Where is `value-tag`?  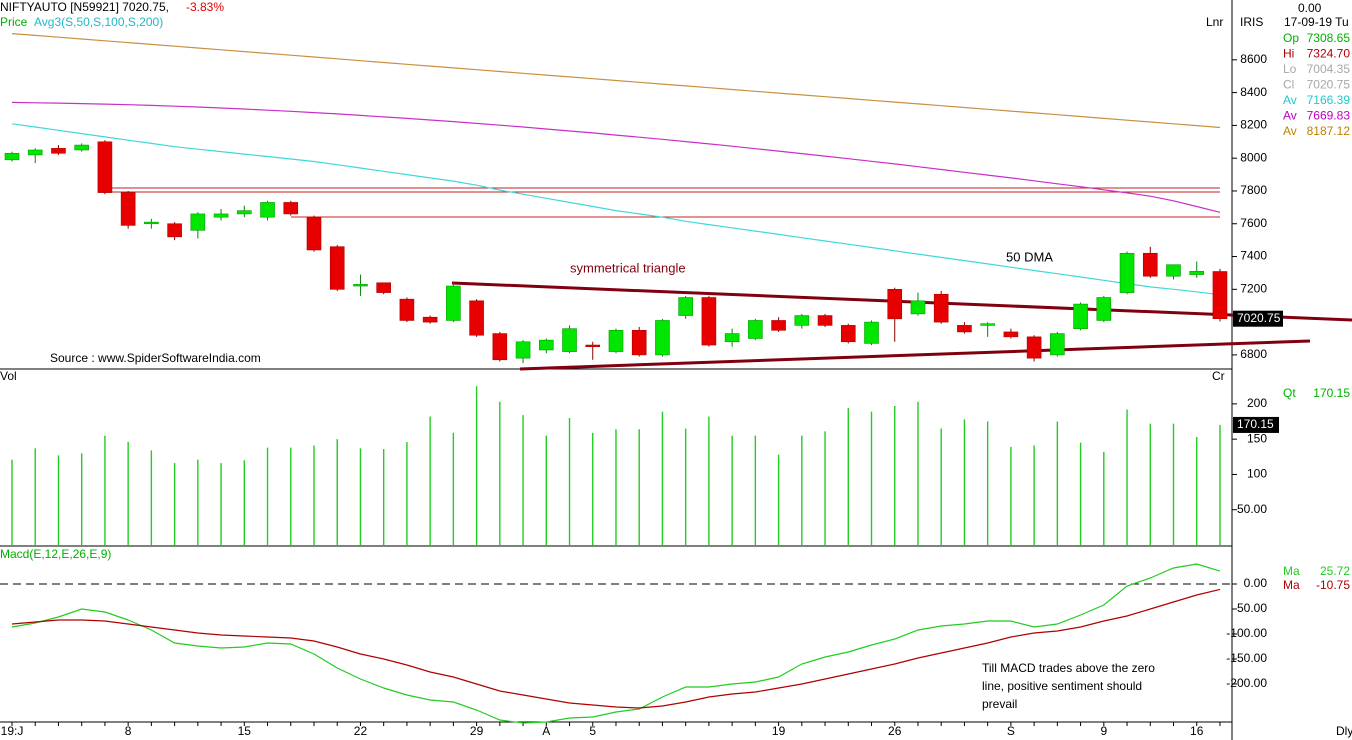 value-tag is located at coordinates (1256, 424).